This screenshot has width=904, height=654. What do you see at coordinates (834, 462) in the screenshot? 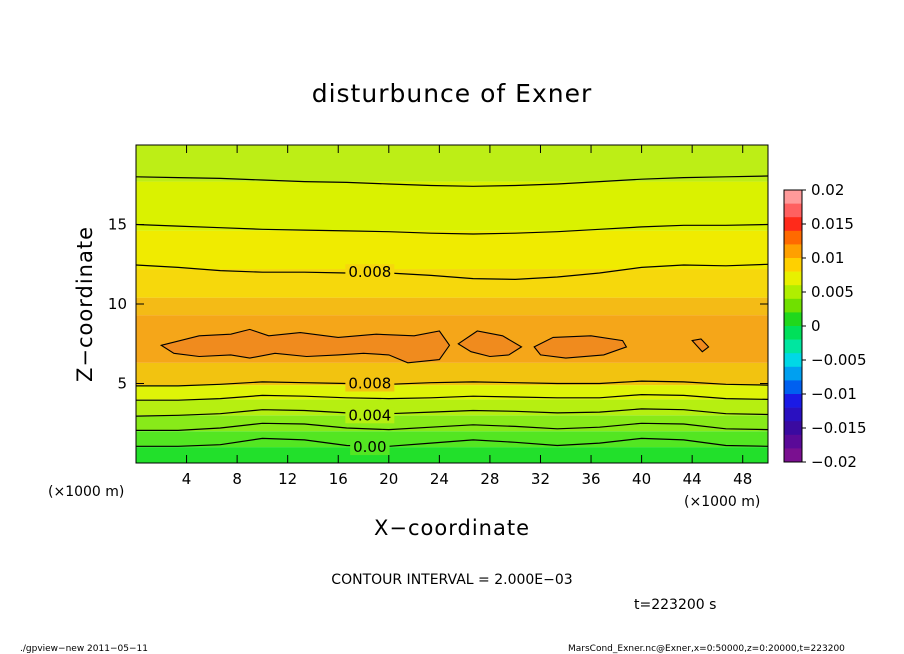
I see `colorbar-label-8: −0.02` at bounding box center [834, 462].